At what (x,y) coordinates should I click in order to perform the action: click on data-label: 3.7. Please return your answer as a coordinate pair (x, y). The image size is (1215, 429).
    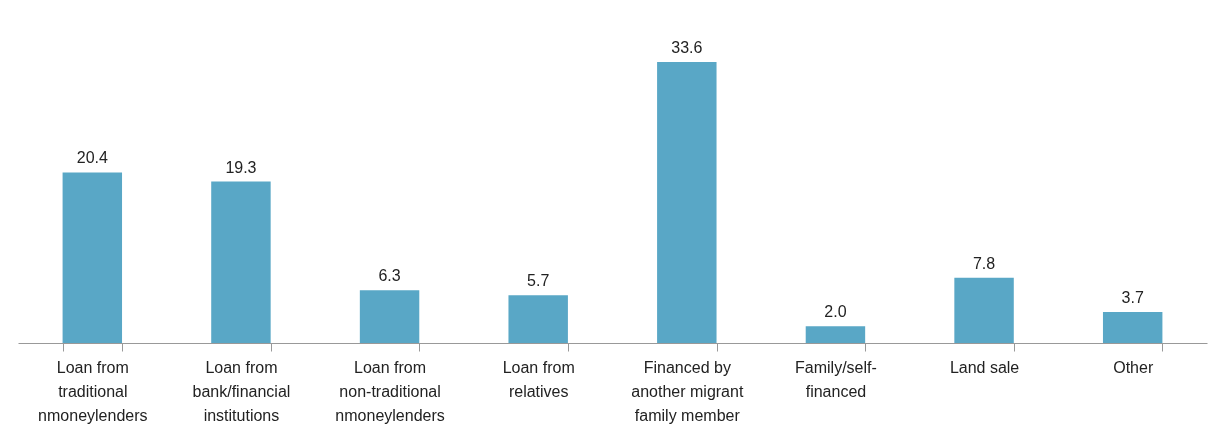
    Looking at the image, I should click on (1132, 298).